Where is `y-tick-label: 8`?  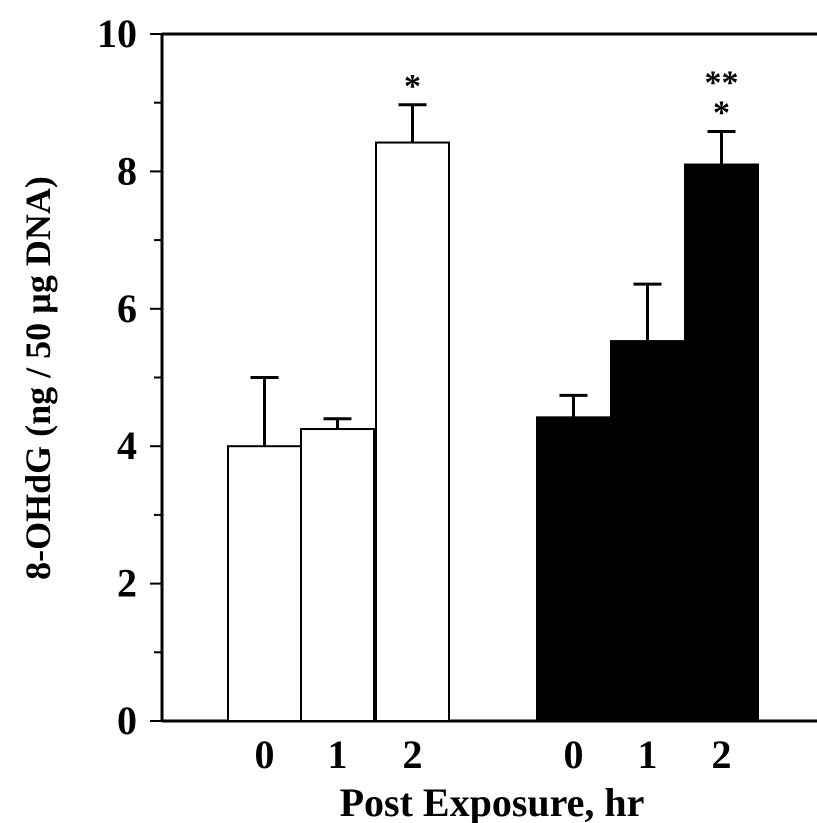
y-tick-label: 8 is located at coordinates (127, 170).